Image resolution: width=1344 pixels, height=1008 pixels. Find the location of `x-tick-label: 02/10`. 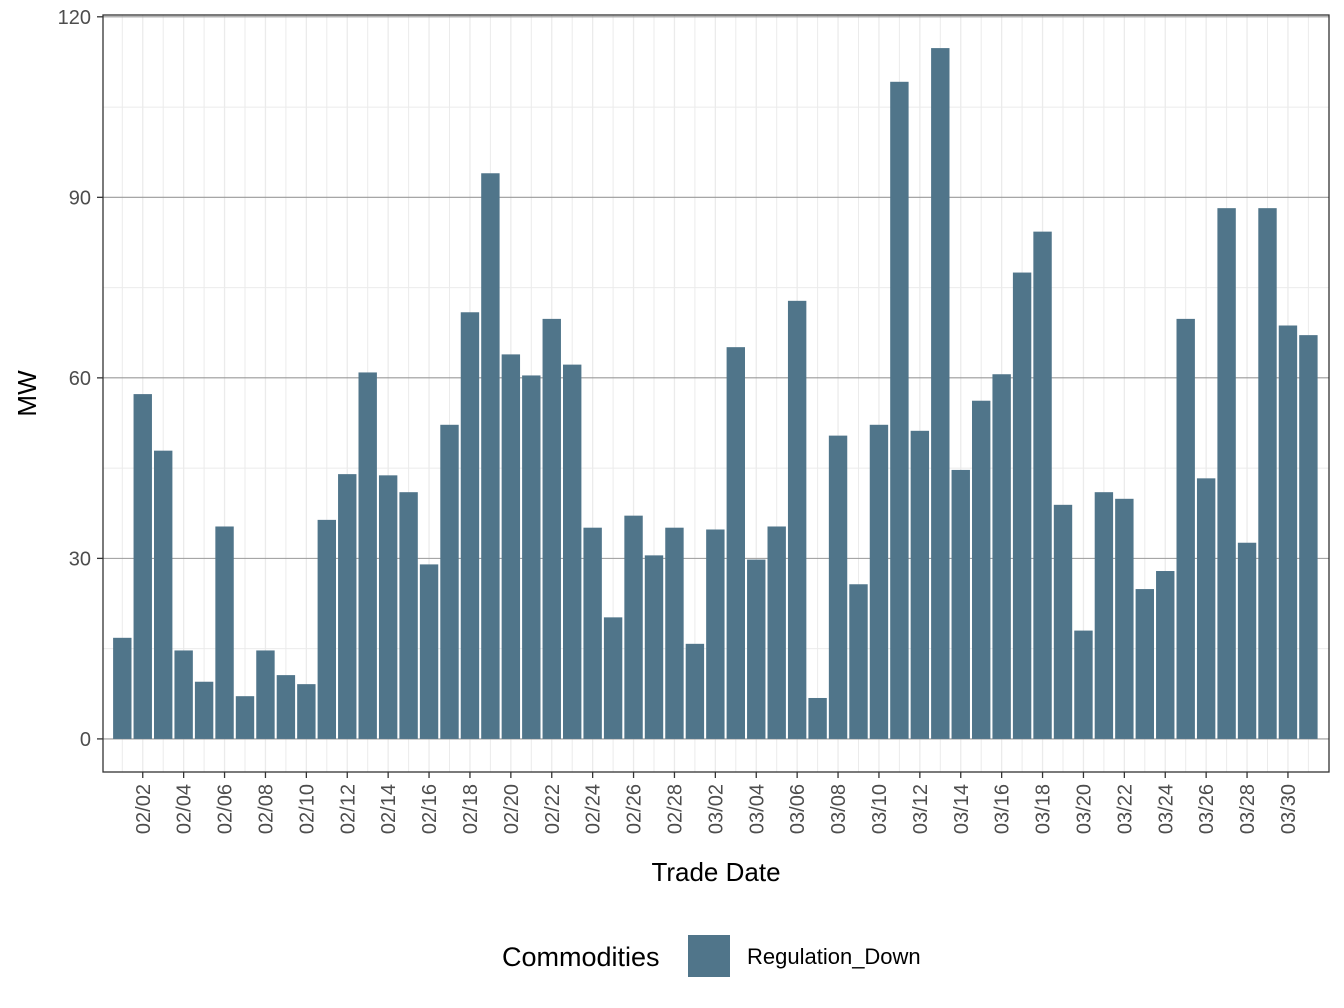

x-tick-label: 02/10 is located at coordinates (307, 809).